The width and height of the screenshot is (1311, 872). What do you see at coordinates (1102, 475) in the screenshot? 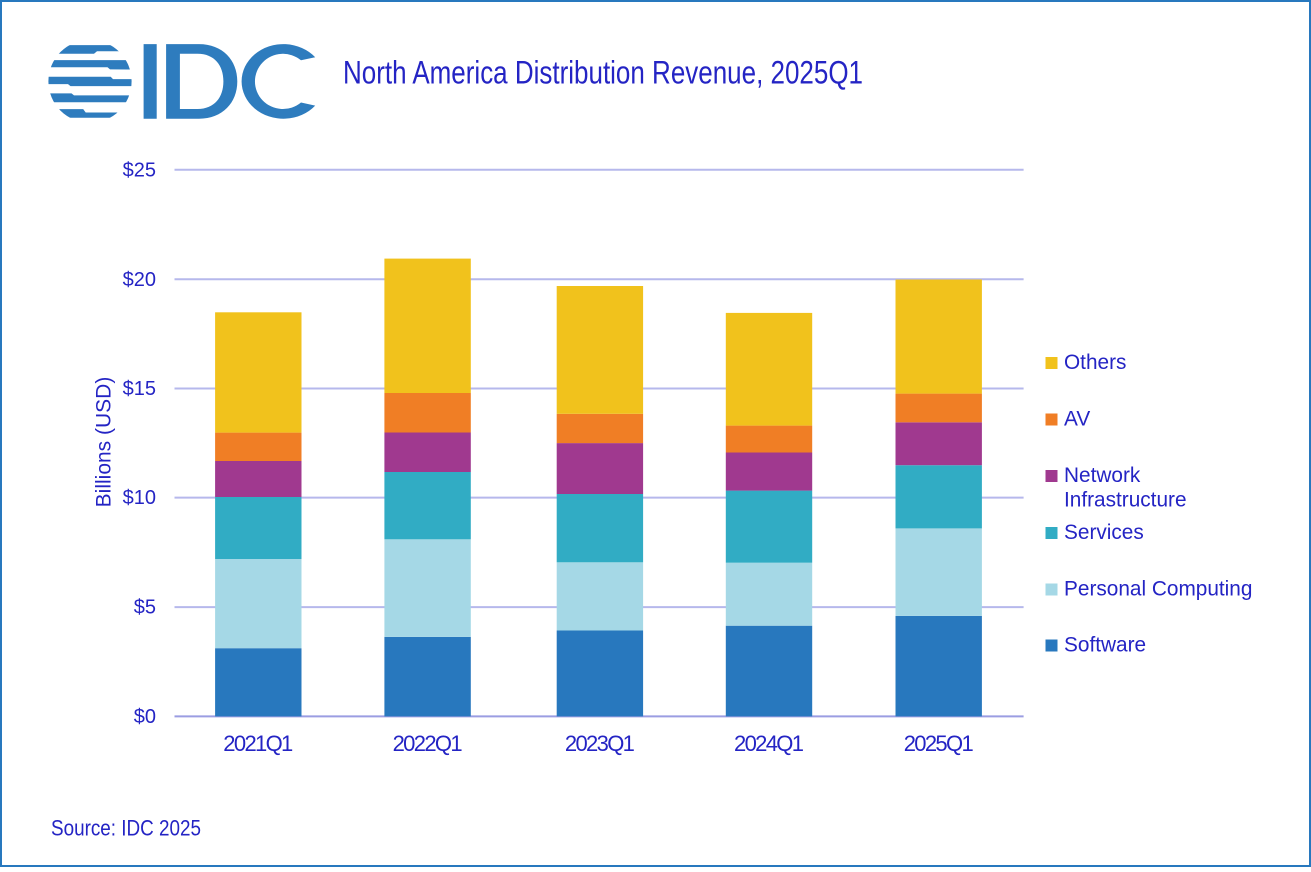
I see `svg-text: Network` at bounding box center [1102, 475].